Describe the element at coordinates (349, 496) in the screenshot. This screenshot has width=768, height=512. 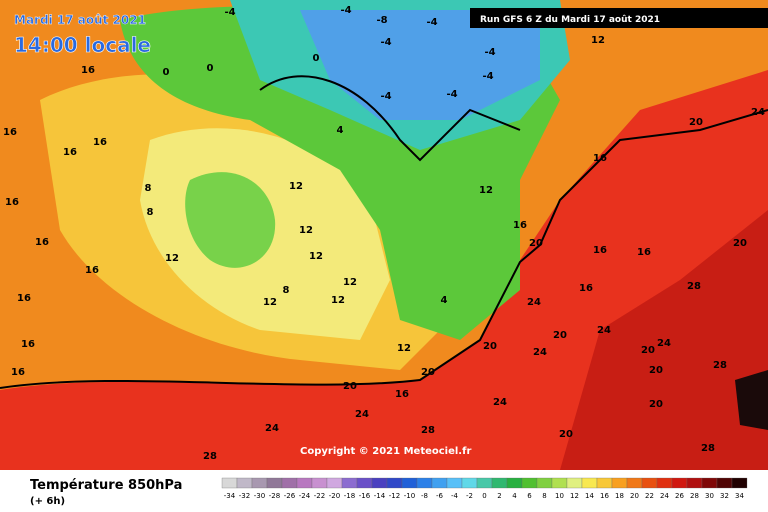
I see `scale-tick-label: -18` at that location.